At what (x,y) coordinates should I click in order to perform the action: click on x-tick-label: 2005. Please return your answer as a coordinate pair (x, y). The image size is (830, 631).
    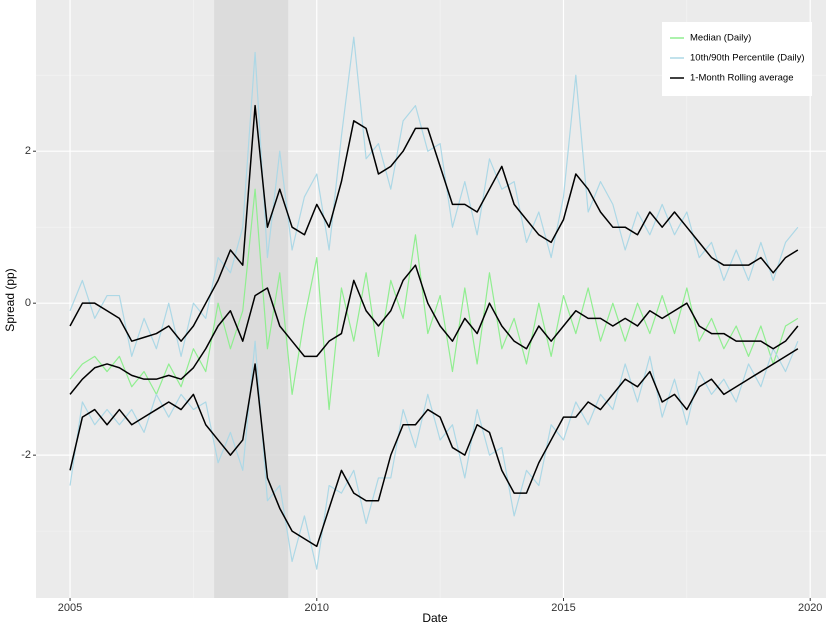
    Looking at the image, I should click on (70, 608).